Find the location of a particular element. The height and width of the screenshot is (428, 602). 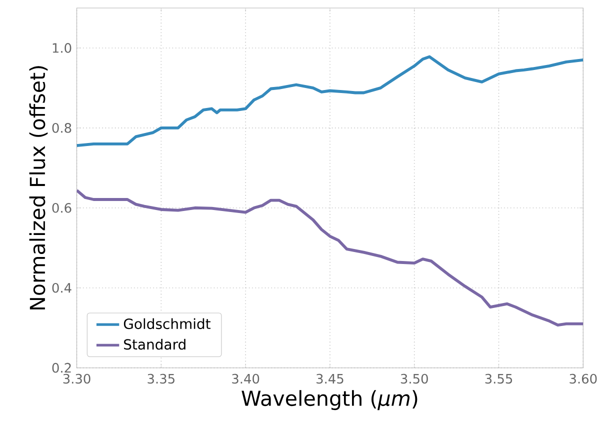

x-tick-label: 3.55 is located at coordinates (498, 379).